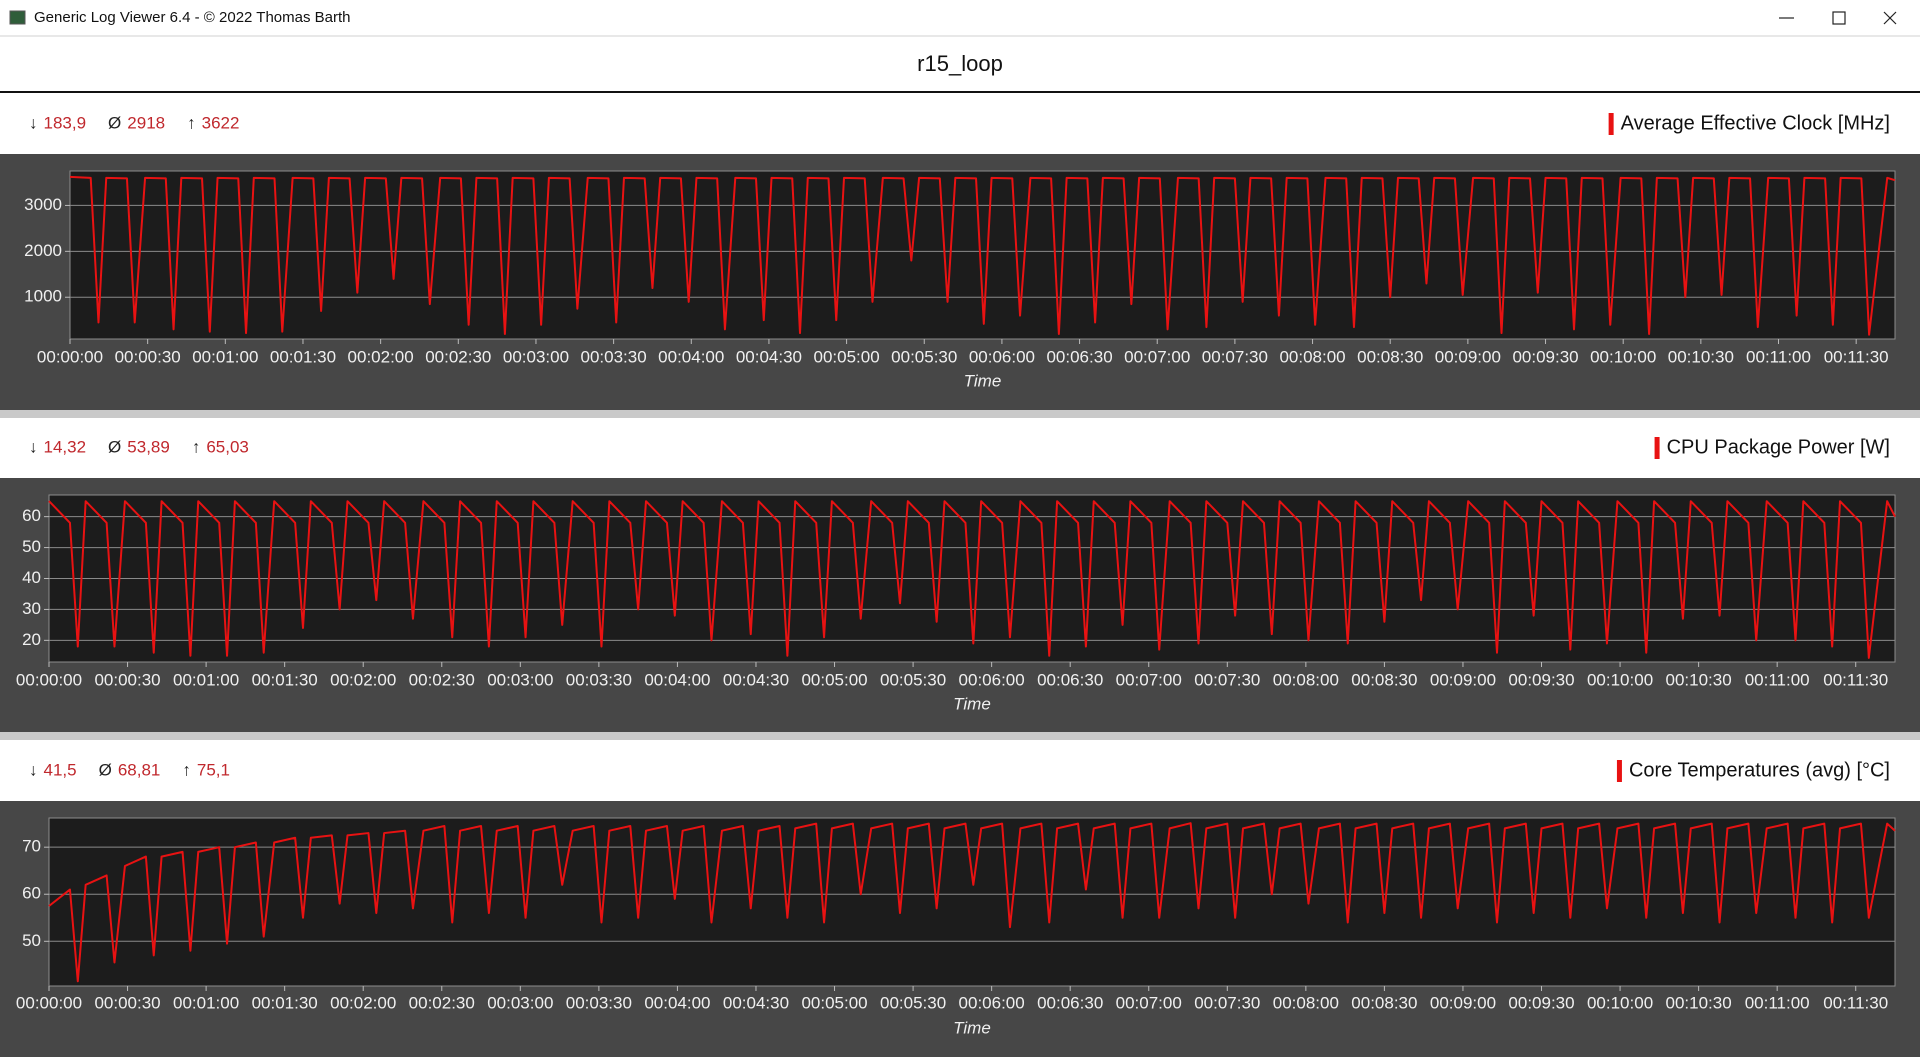 Image resolution: width=1920 pixels, height=1057 pixels. What do you see at coordinates (982, 255) in the screenshot?
I see `data-line` at bounding box center [982, 255].